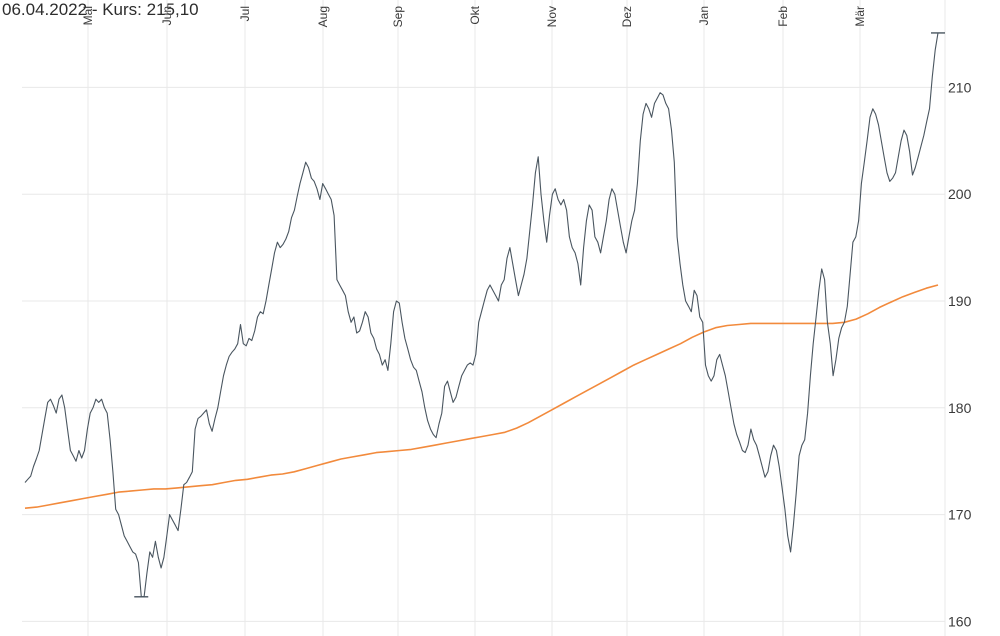  Describe the element at coordinates (704, 15) in the screenshot. I see `x-tick-label: Jan` at that location.